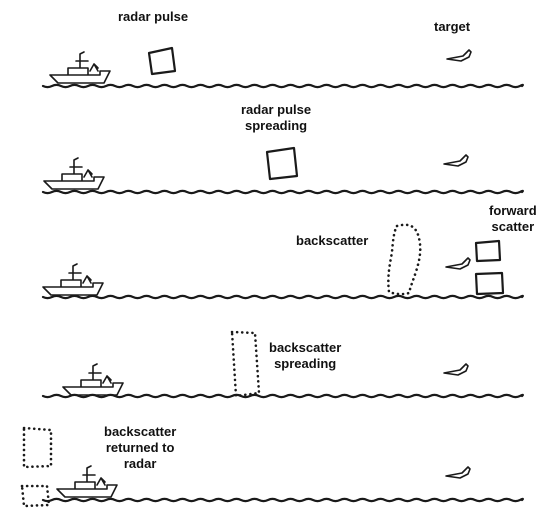 The width and height of the screenshot is (550, 527). What do you see at coordinates (305, 355) in the screenshot?
I see `label-backscatter-spreading: backscatter spreading` at bounding box center [305, 355].